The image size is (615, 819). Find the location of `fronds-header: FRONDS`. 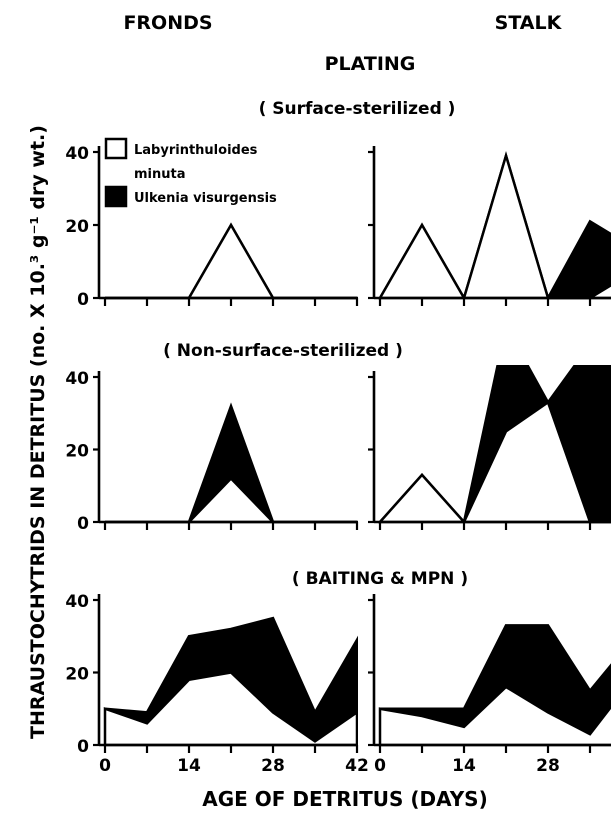

fronds-header: FRONDS is located at coordinates (167, 23).